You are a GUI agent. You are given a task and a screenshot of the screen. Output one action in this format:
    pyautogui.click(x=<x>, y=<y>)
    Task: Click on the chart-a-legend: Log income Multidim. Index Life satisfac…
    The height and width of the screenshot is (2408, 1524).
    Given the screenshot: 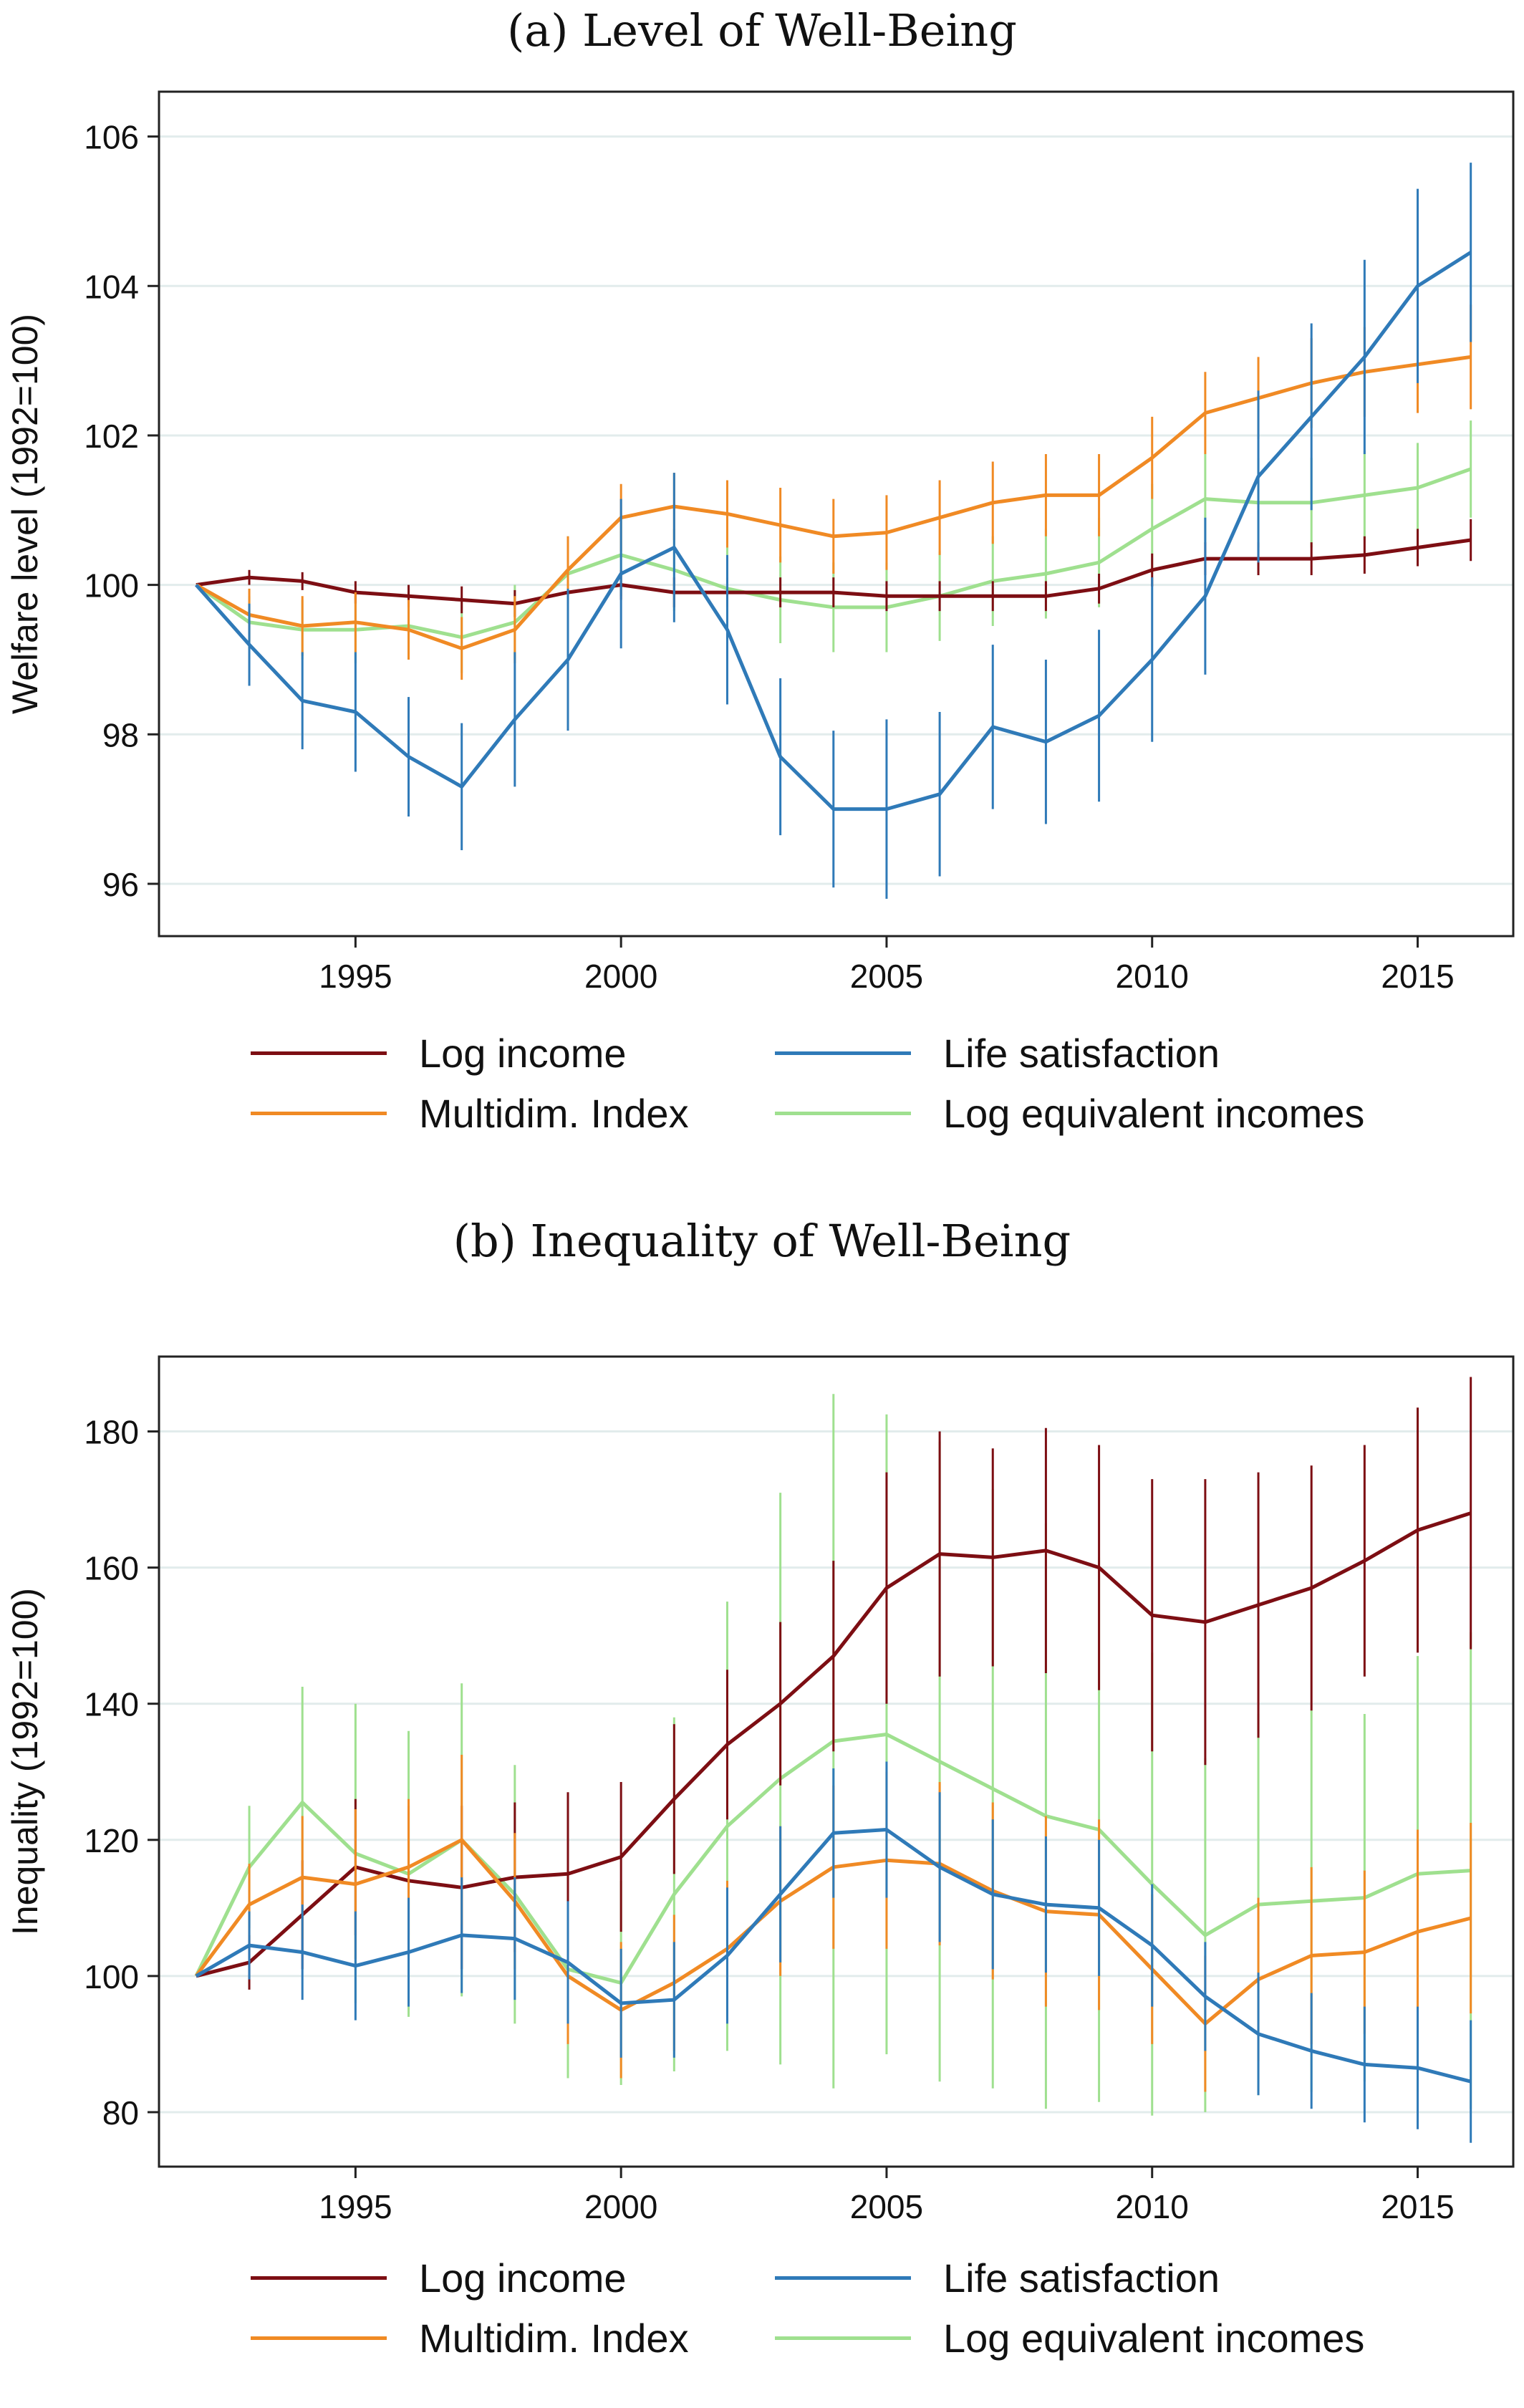 What is the action you would take?
    pyautogui.click(x=859, y=1092)
    